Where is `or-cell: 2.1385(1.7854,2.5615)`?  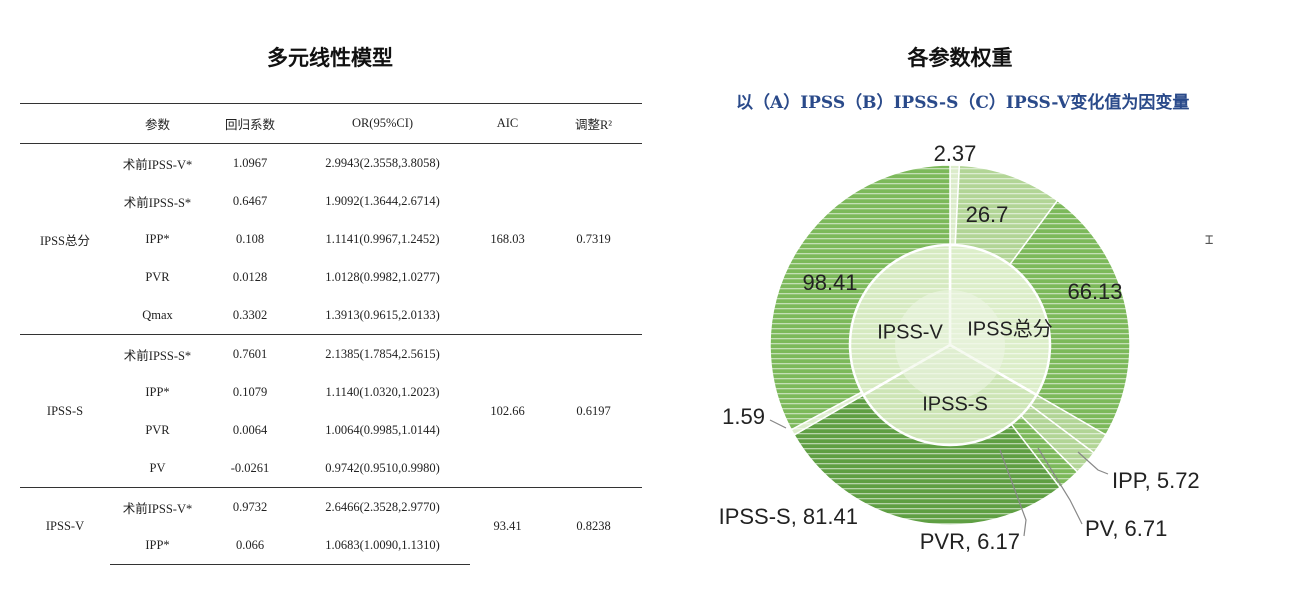 or-cell: 2.1385(1.7854,2.5615) is located at coordinates (382, 353).